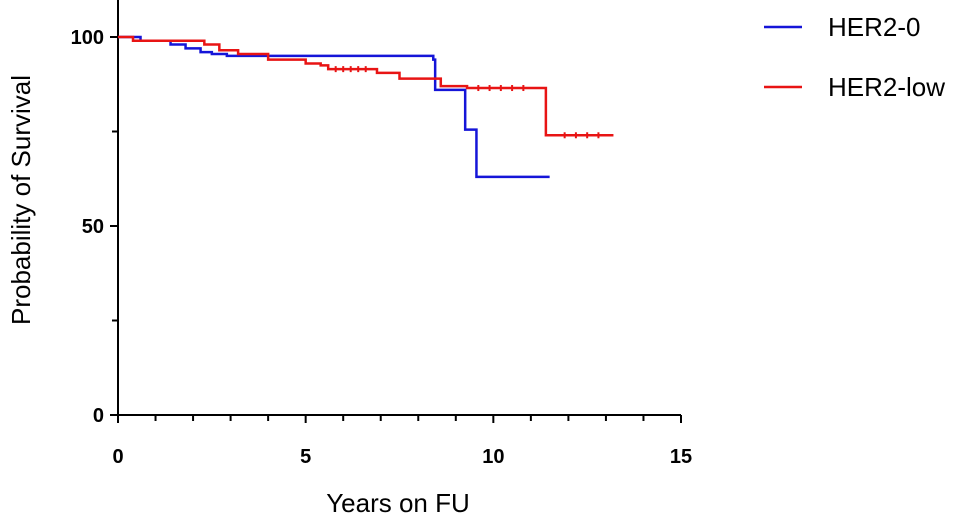 The image size is (968, 520). Describe the element at coordinates (874, 27) in the screenshot. I see `legend-label: HER2-0` at that location.